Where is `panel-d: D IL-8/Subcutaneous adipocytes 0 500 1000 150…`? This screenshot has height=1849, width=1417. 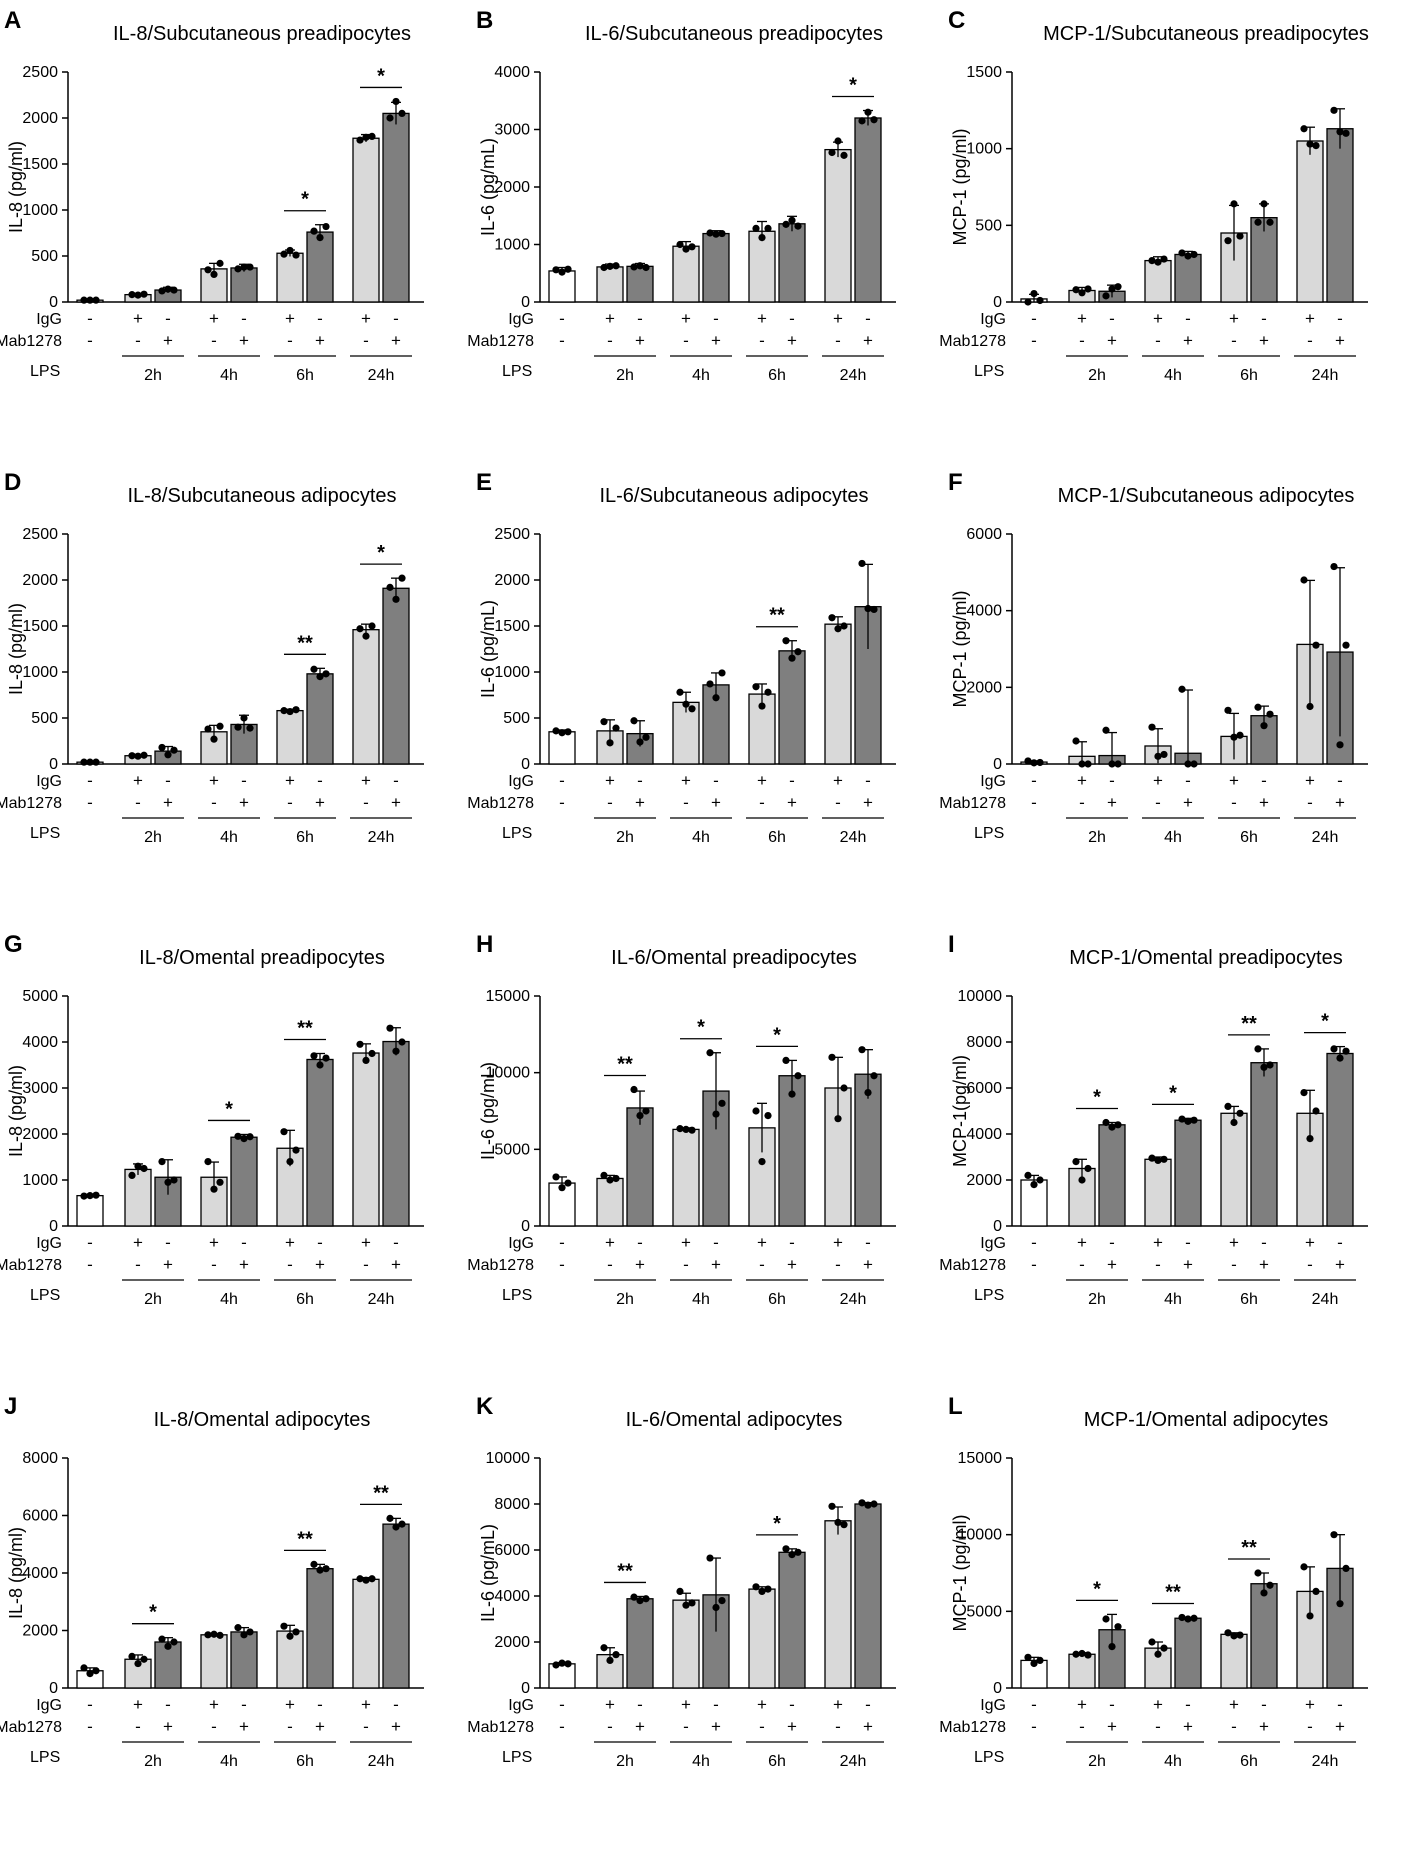 panel-d: D IL-8/Subcutaneous adipocytes 0 500 1000 150… is located at coordinates (236, 693).